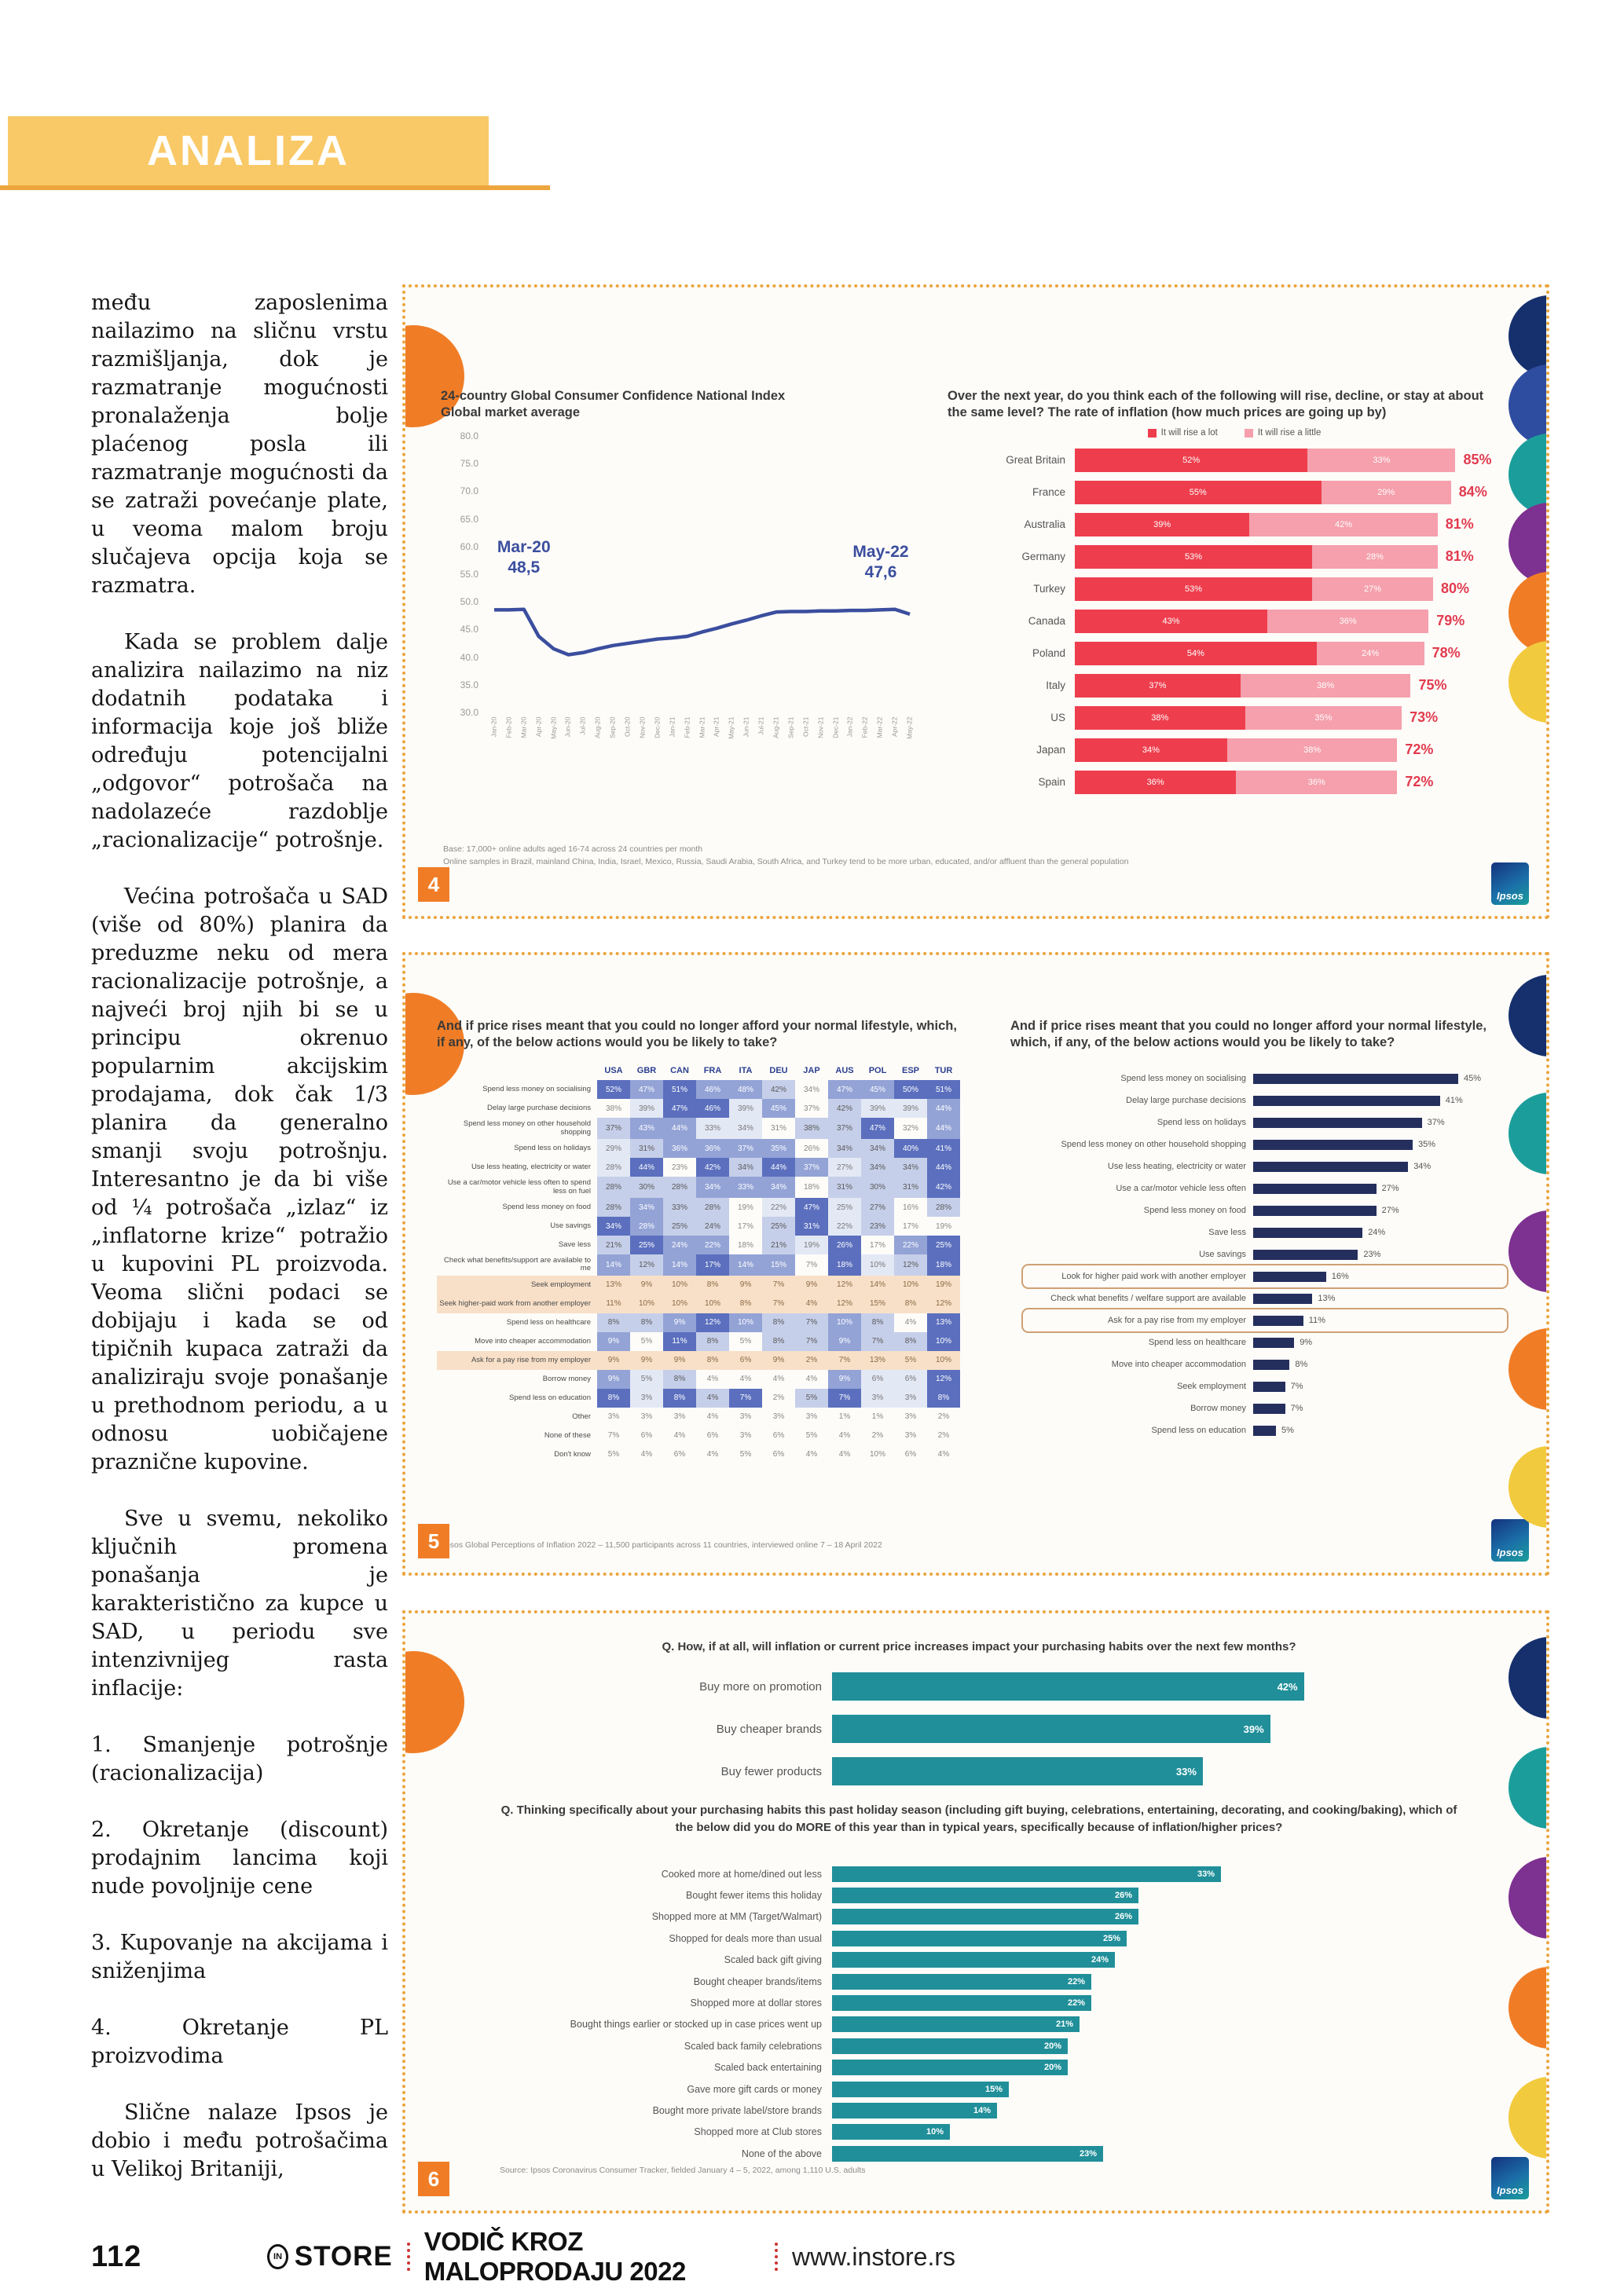 Image resolution: width=1624 pixels, height=2296 pixels. Describe the element at coordinates (408, 2257) in the screenshot. I see `footer-separator` at that location.